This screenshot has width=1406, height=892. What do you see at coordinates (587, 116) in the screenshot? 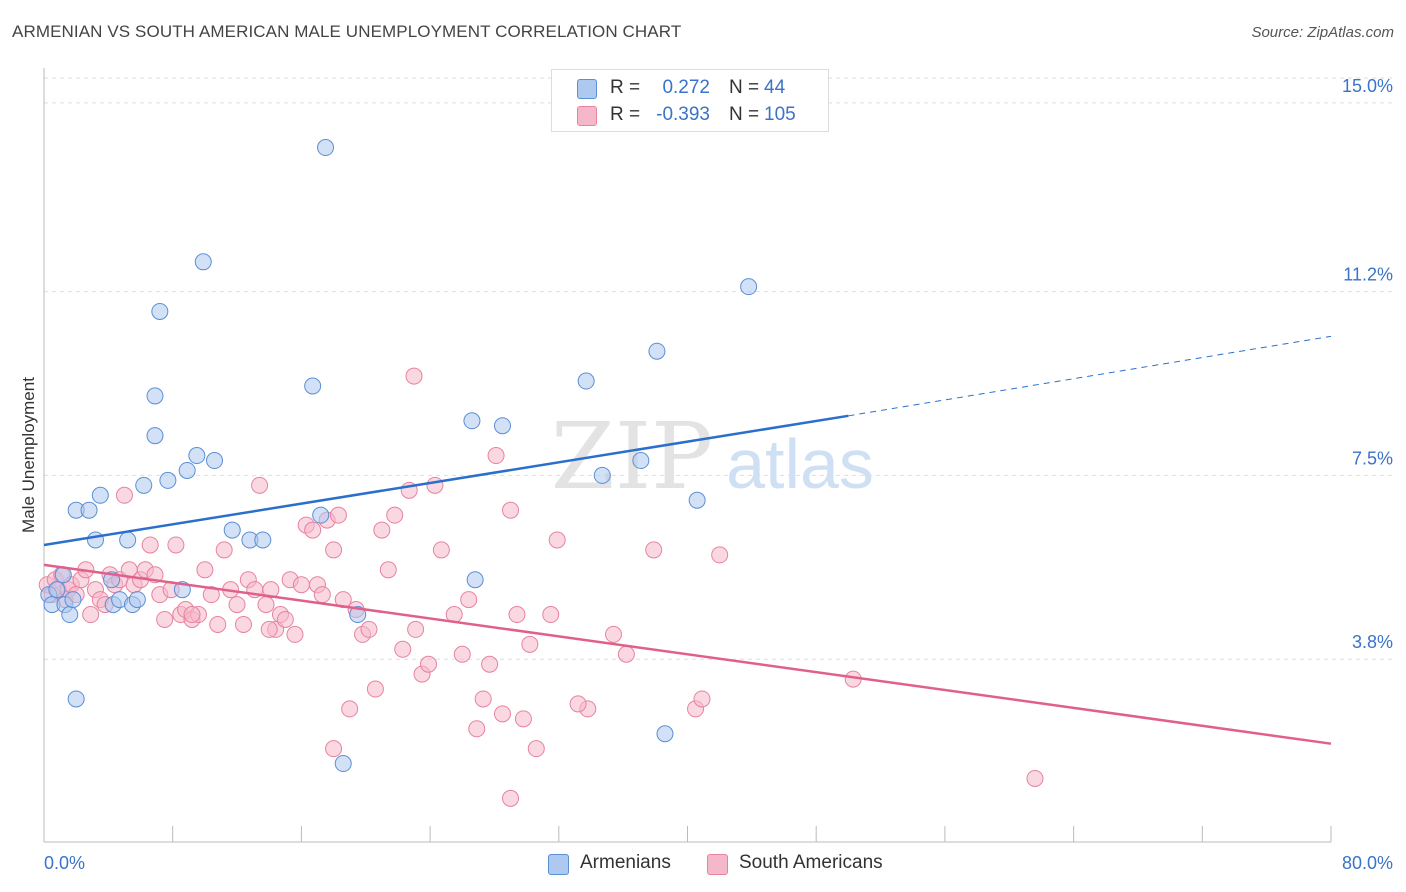
I see `south-americans-swatch` at bounding box center [587, 116].